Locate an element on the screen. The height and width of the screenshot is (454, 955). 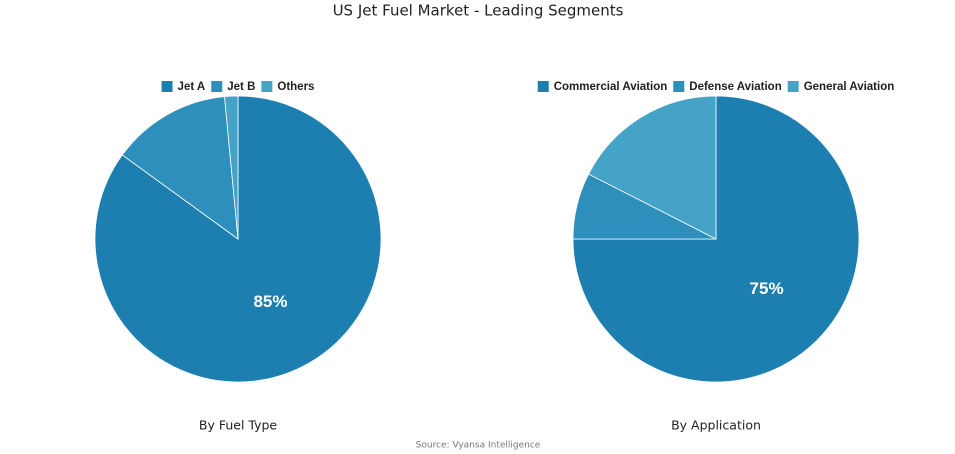
legend-label: Others is located at coordinates (295, 87).